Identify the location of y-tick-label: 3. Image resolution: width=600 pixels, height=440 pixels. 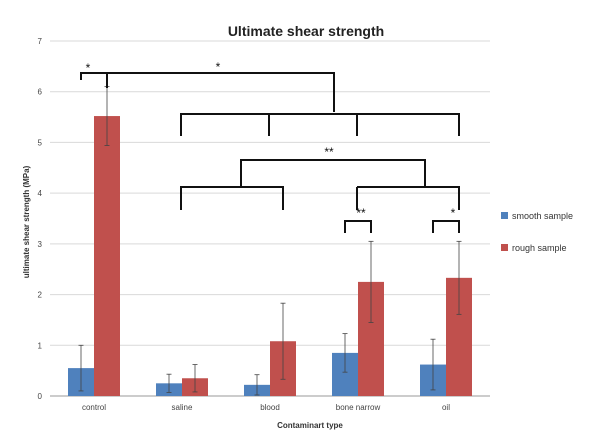
(40, 244).